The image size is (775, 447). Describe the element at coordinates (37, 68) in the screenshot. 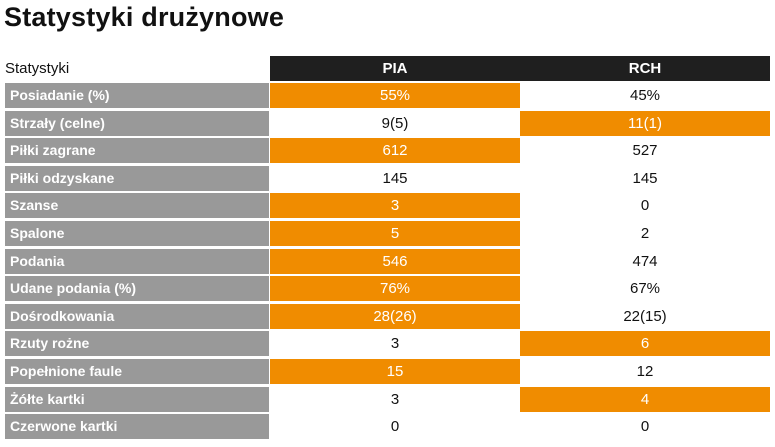

I see `stats-column-header: Statystyki` at that location.